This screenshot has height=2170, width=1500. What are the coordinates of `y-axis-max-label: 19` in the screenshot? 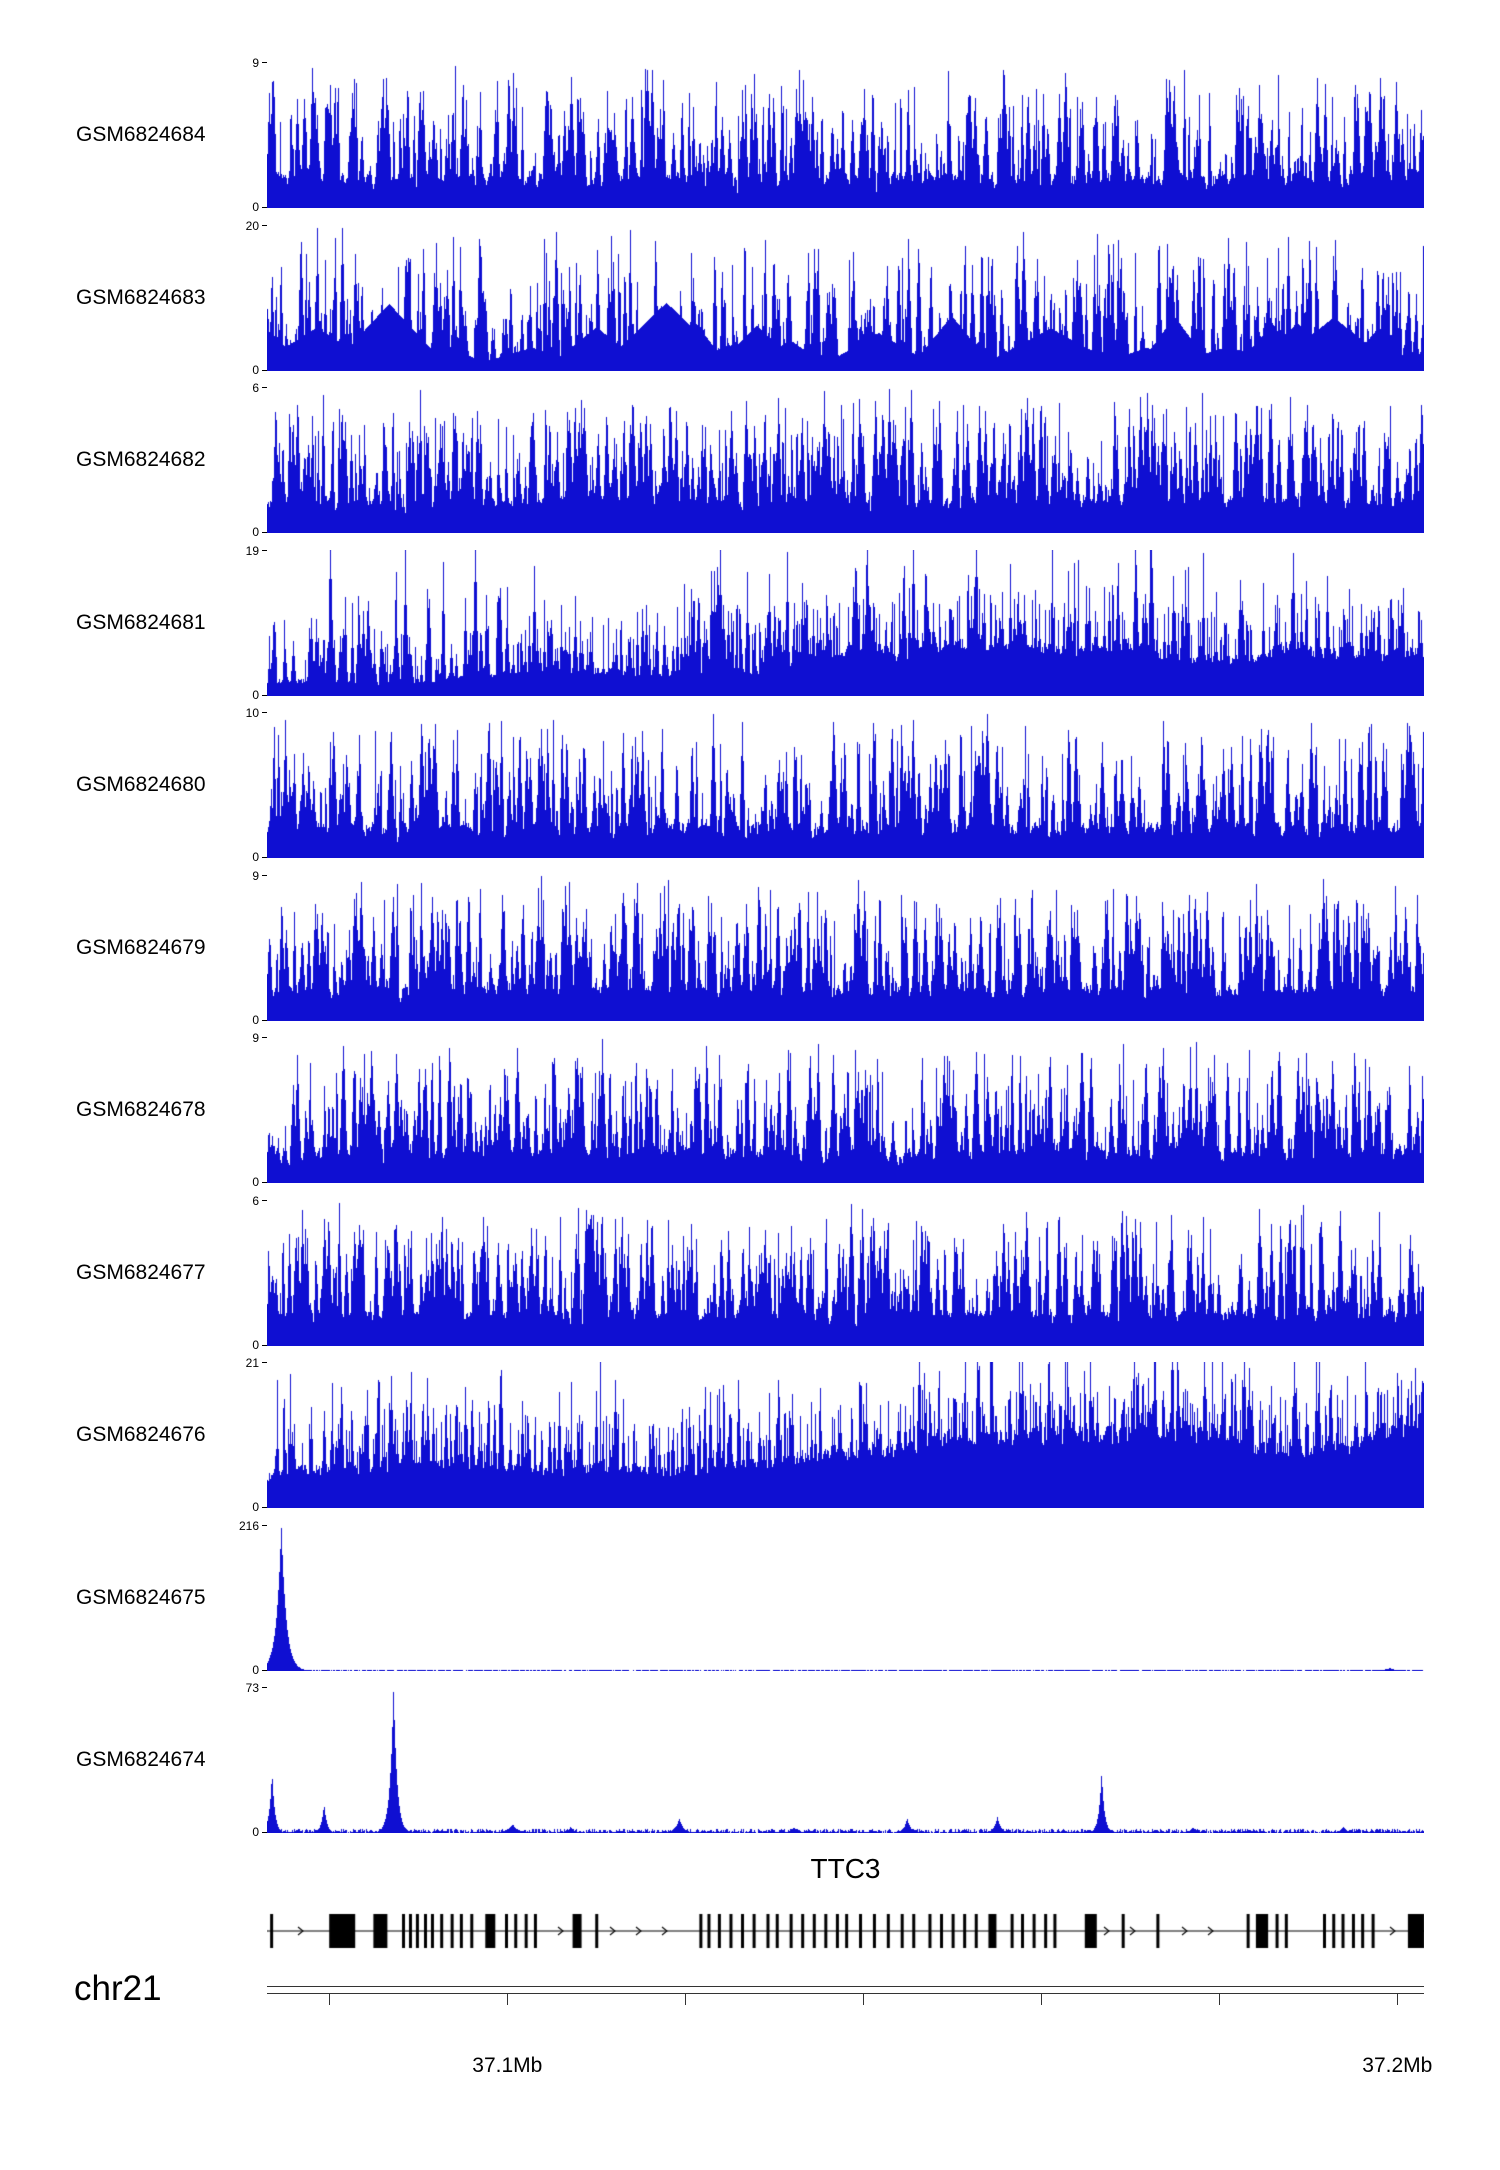 It's located at (252, 550).